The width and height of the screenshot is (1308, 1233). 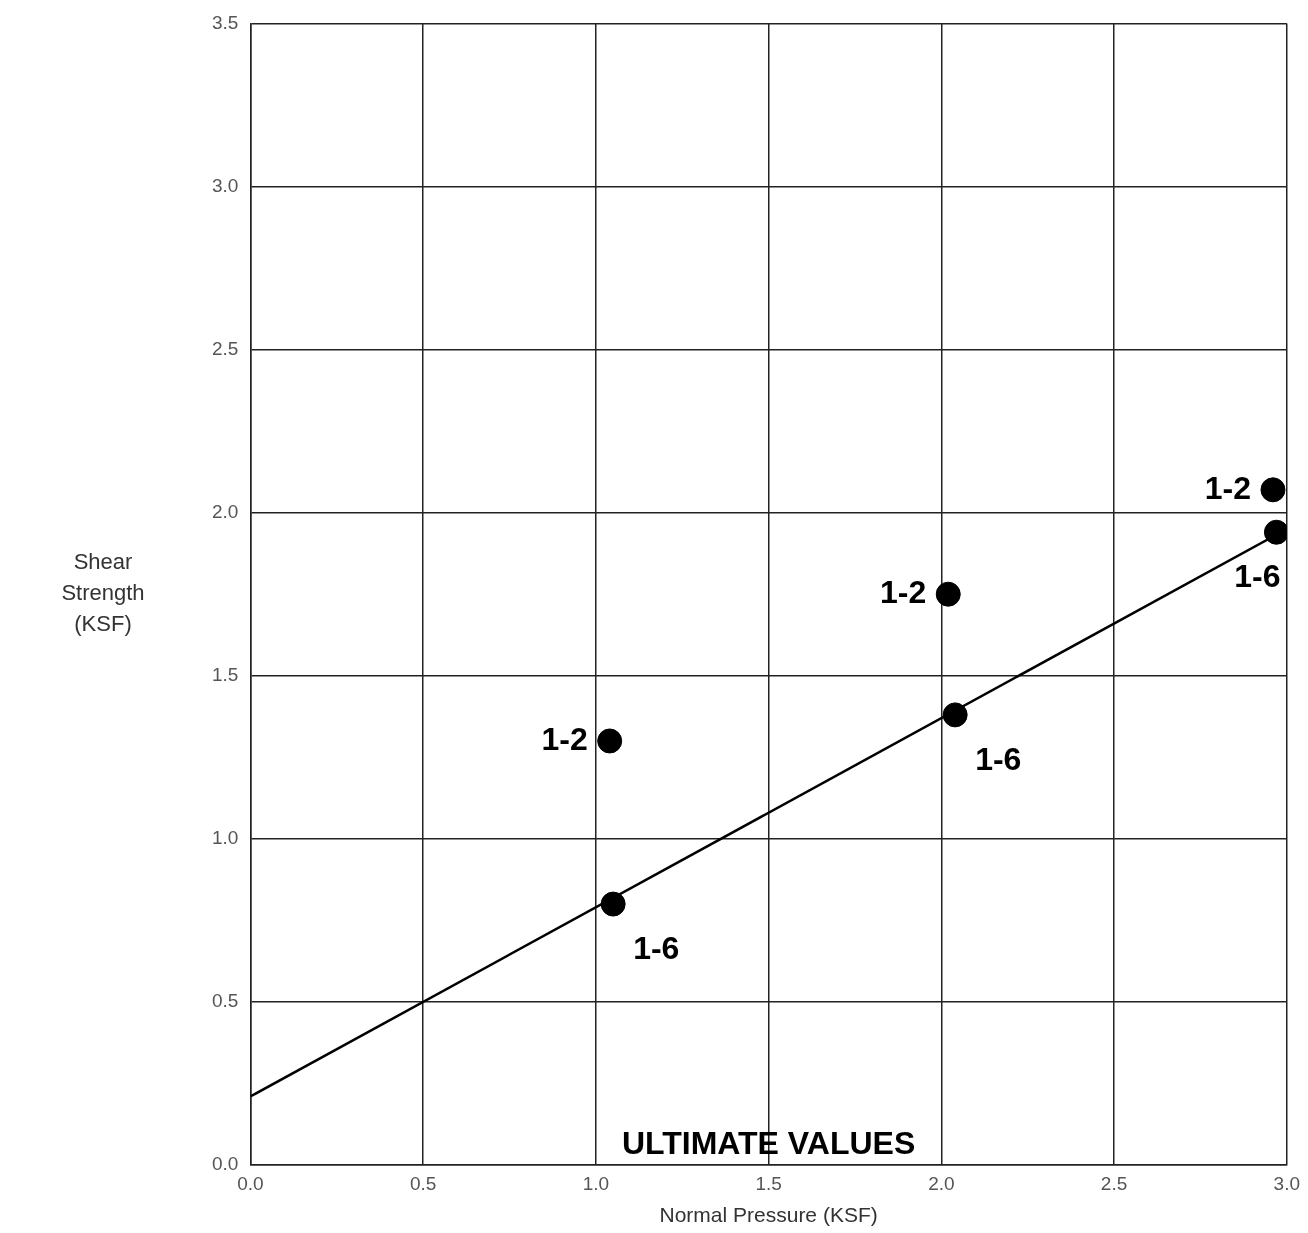 What do you see at coordinates (225, 185) in the screenshot?
I see `y-tick-label: 3.0` at bounding box center [225, 185].